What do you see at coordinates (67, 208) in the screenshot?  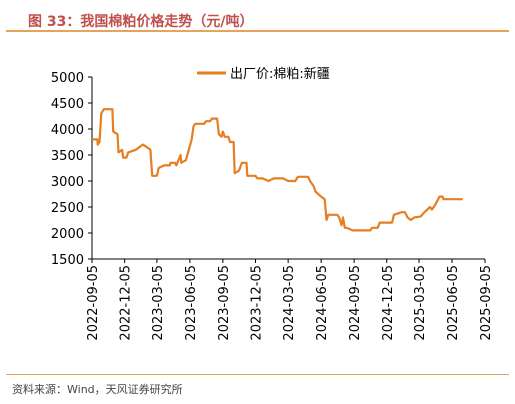 I see `y-tick-label: 2500` at bounding box center [67, 208].